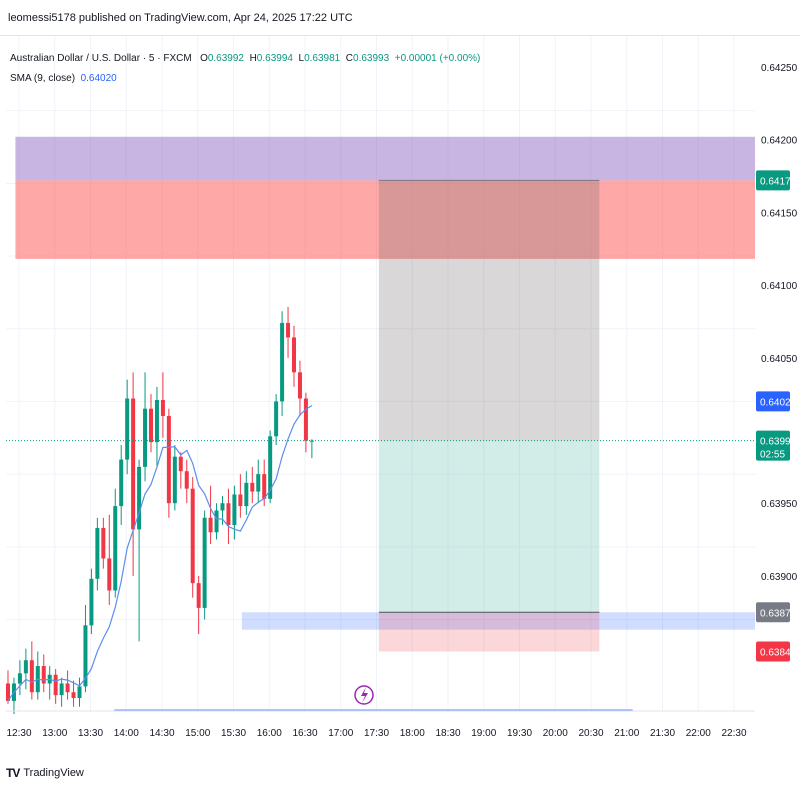 The width and height of the screenshot is (800, 800). Describe the element at coordinates (13, 773) in the screenshot. I see `tradingview-logo-icon: TV` at that location.